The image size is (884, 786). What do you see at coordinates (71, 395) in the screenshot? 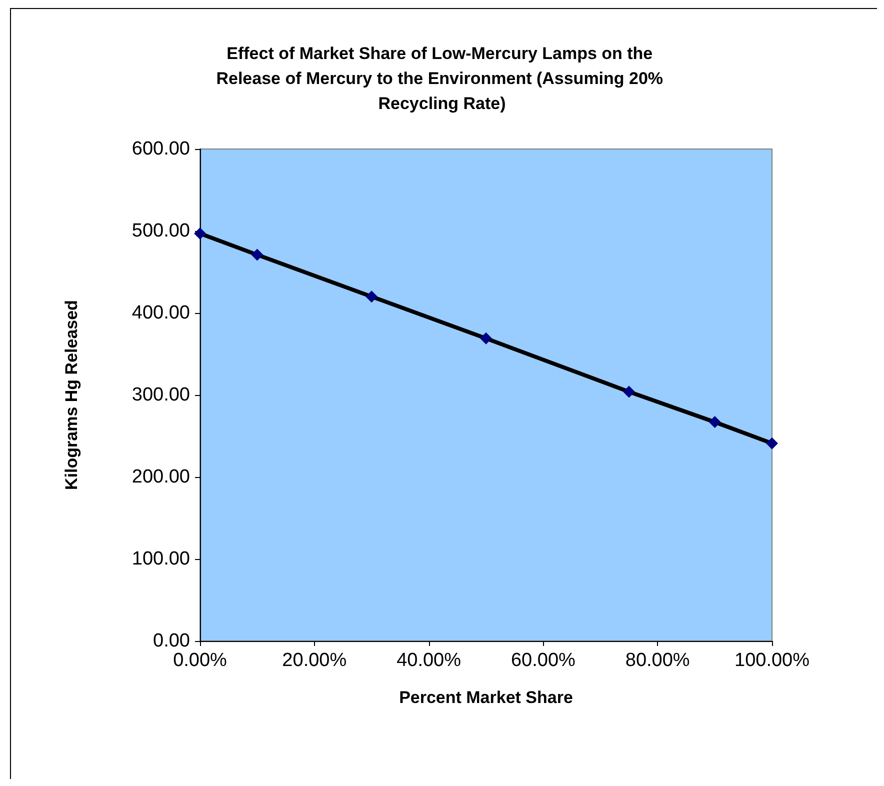
I see `y-axis-title: Kilograms Hg Released` at bounding box center [71, 395].